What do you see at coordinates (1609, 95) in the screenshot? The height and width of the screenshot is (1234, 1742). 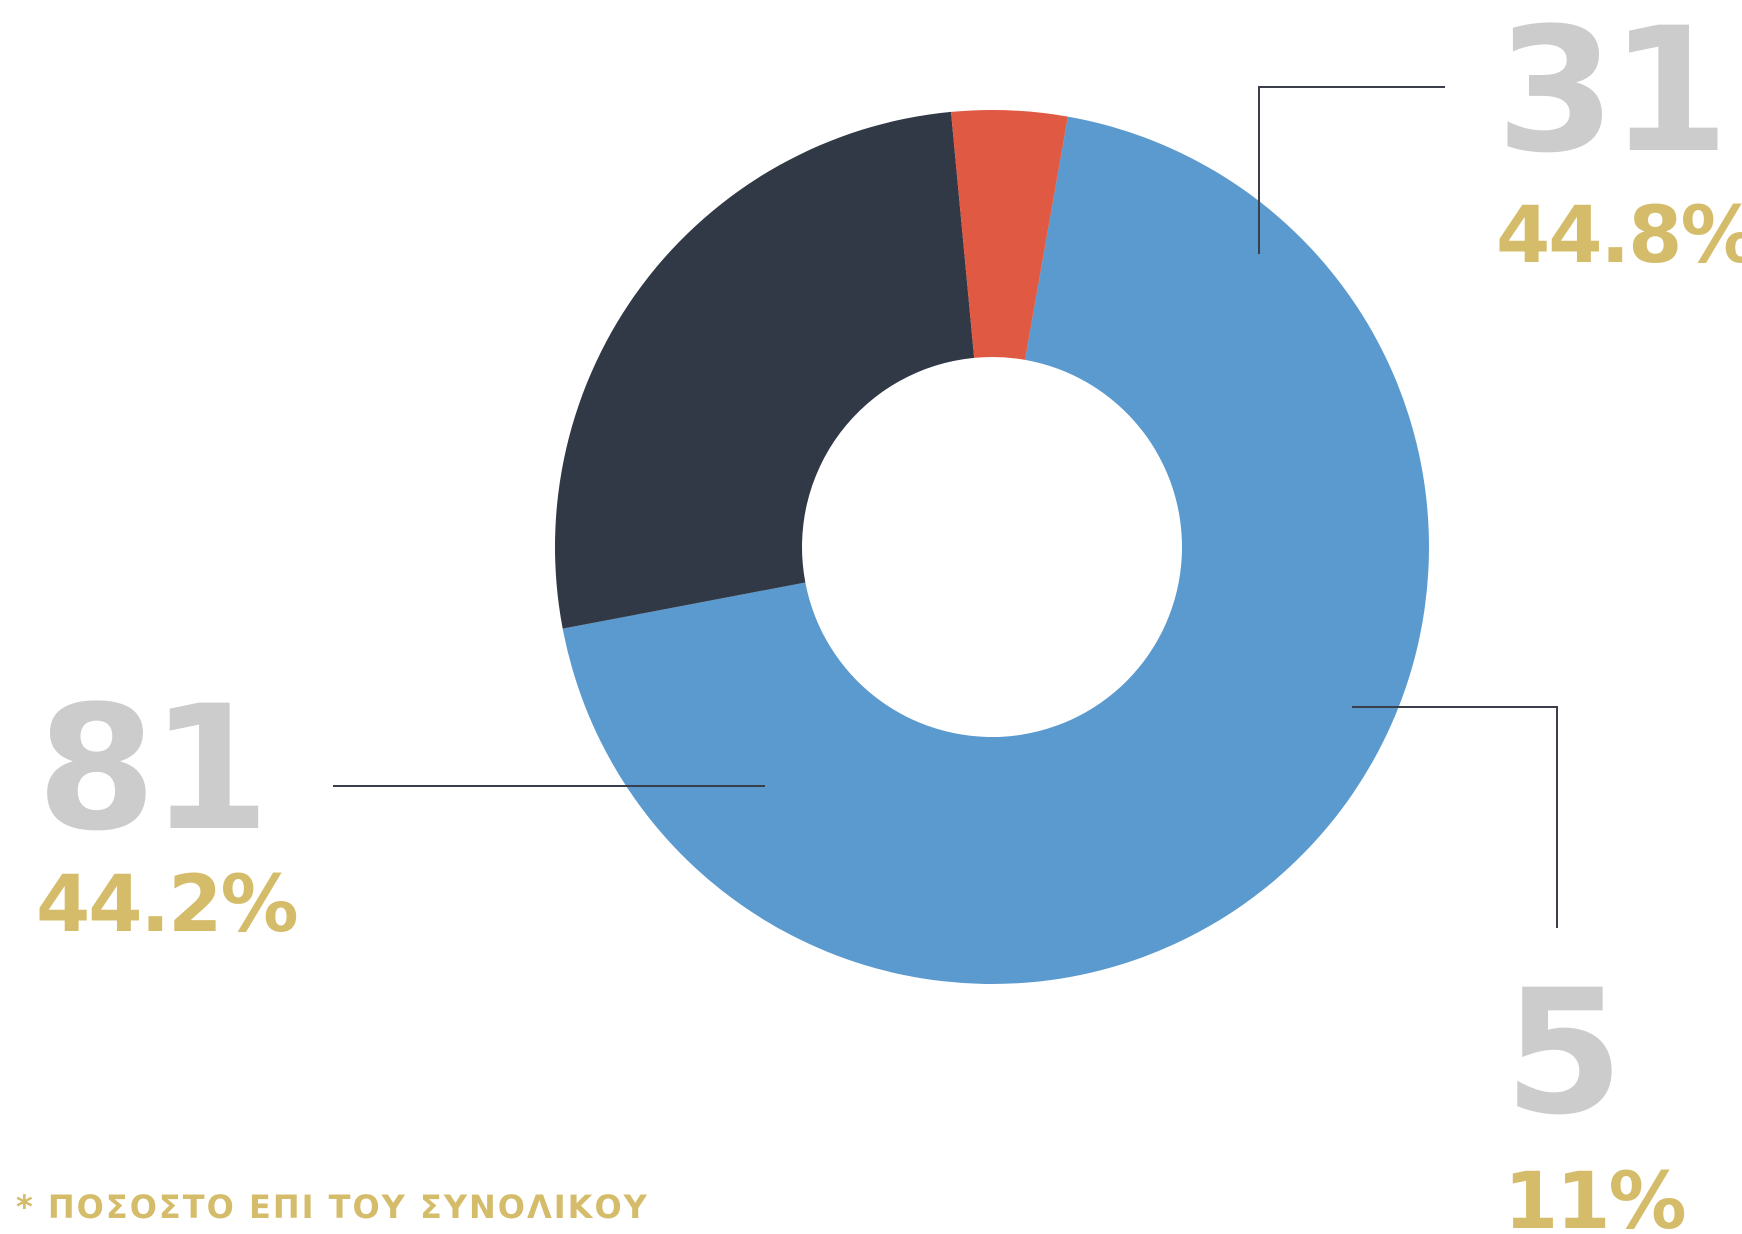 I see `slice-value-label-31: 31` at bounding box center [1609, 95].